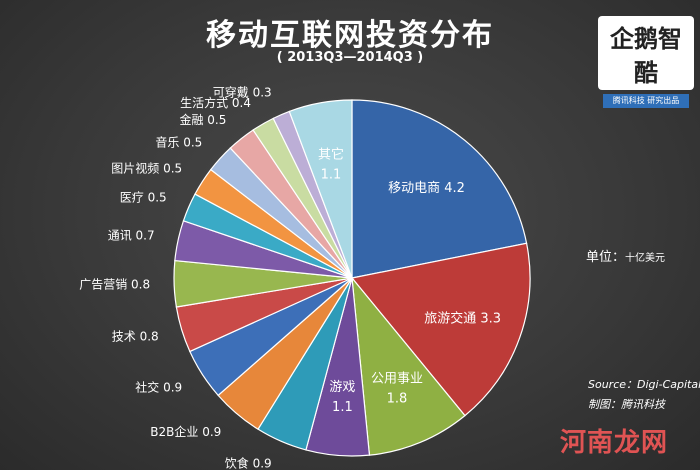 Image resolution: width=700 pixels, height=470 pixels. Describe the element at coordinates (350, 57) in the screenshot. I see `chart-subtitle: ( 2013Q3—2014Q3 )` at that location.